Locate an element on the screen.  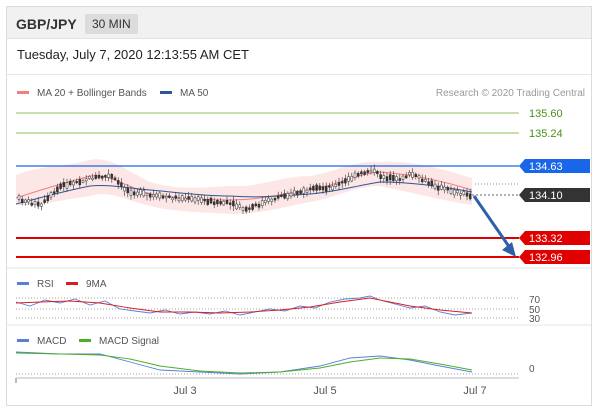
widget-header: GBP/JPY 30 MIN is located at coordinates (299, 23).